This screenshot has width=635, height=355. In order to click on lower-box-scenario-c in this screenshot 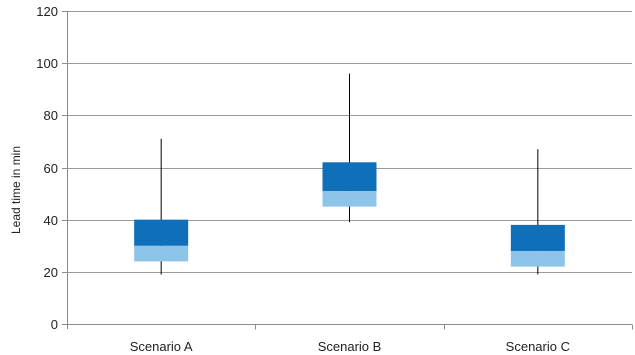, I will do `click(537, 258)`.